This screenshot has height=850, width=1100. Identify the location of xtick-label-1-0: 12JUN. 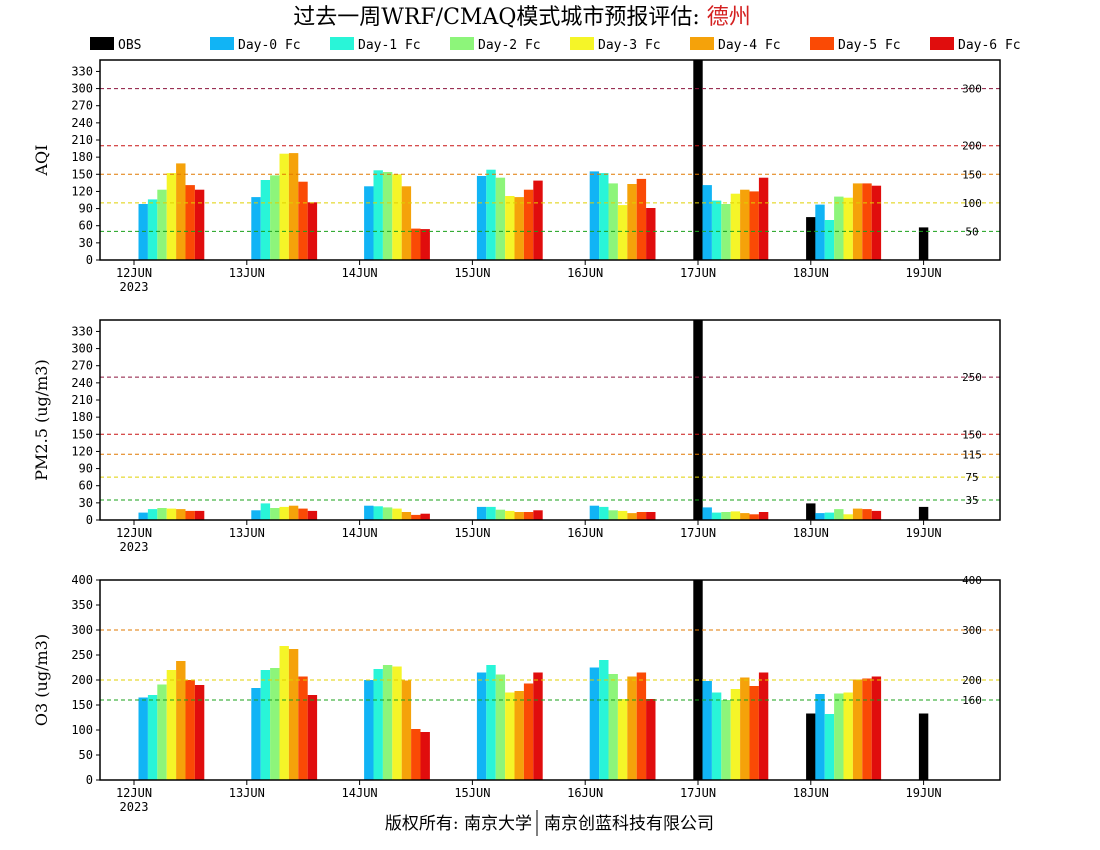
(134, 533).